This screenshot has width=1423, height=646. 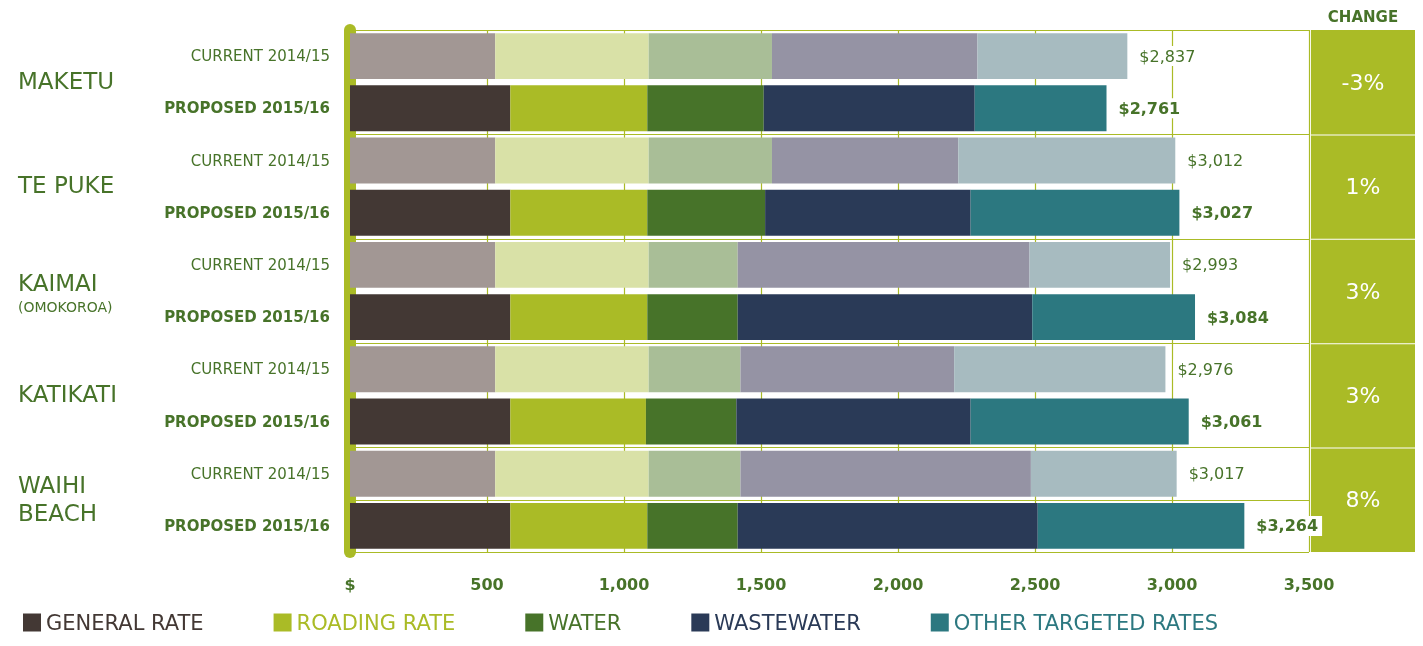 I want to click on x-tick-label: $, so click(x=350, y=584).